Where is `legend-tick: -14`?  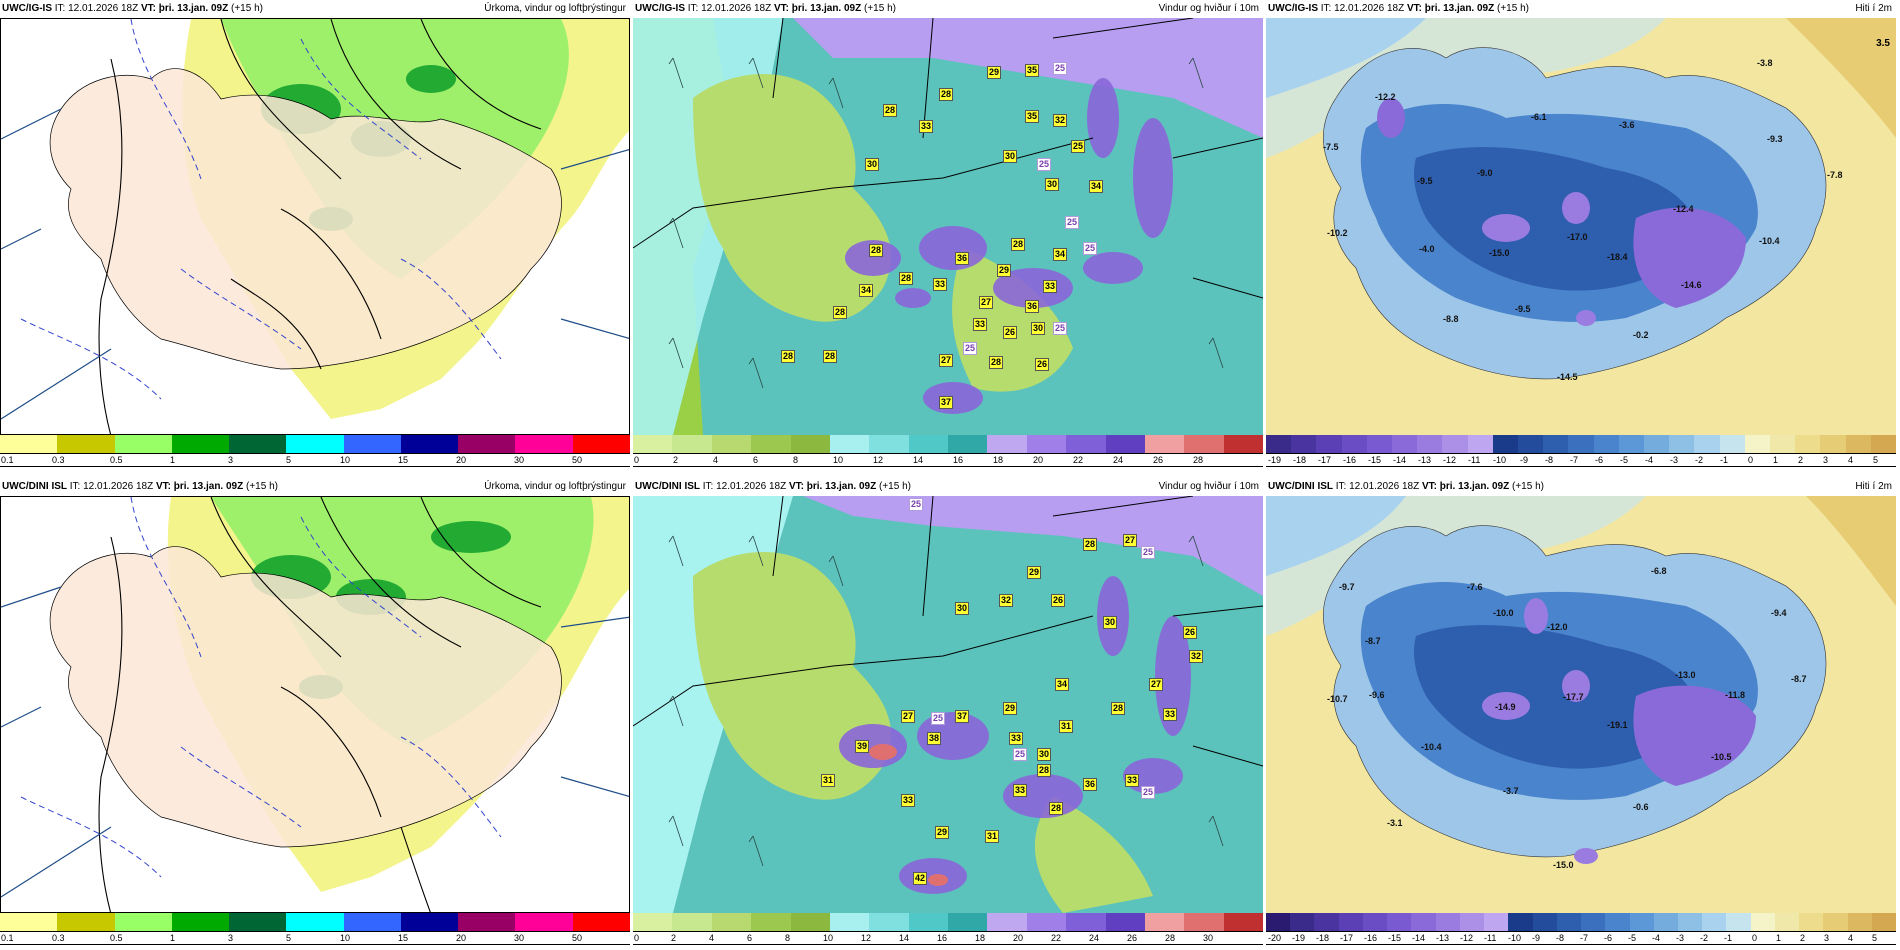 legend-tick: -14 is located at coordinates (1400, 460).